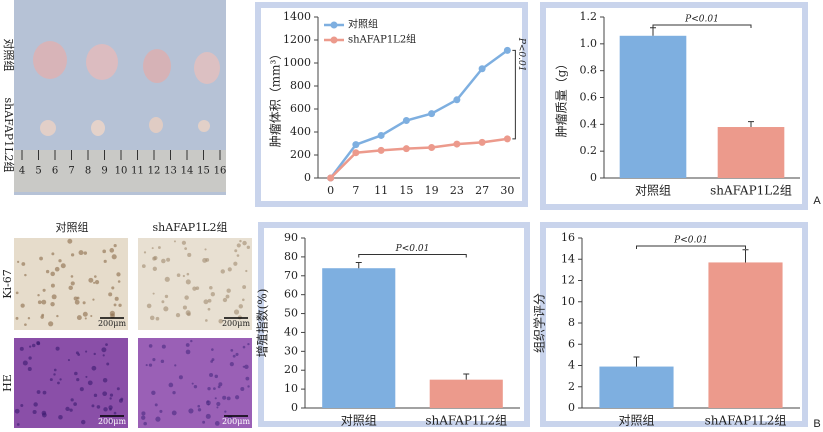 Image resolution: width=823 pixels, height=432 pixels. I want to click on chart-area, so click(391, 104).